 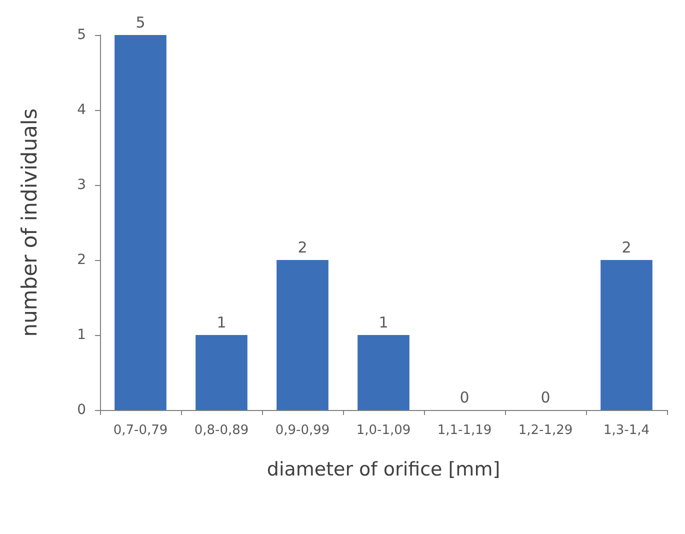 What do you see at coordinates (545, 430) in the screenshot?
I see `x-tick-label: 1,2-1,29` at bounding box center [545, 430].